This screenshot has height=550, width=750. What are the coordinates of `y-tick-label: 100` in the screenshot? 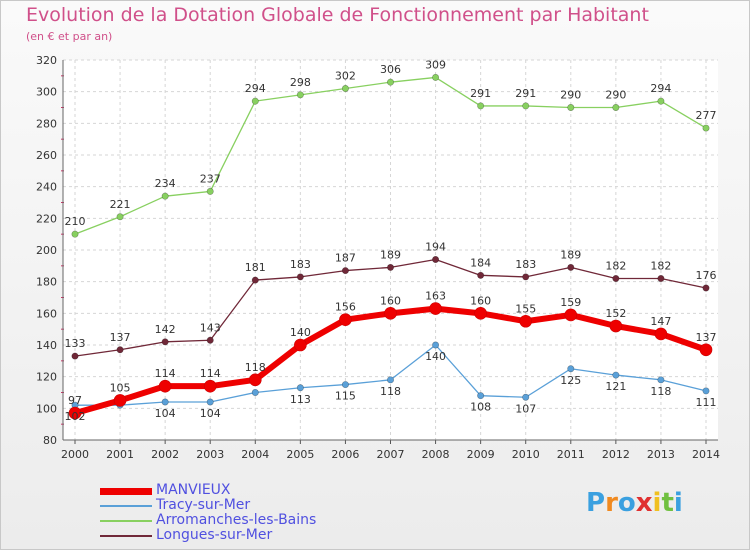 It's located at (46, 408).